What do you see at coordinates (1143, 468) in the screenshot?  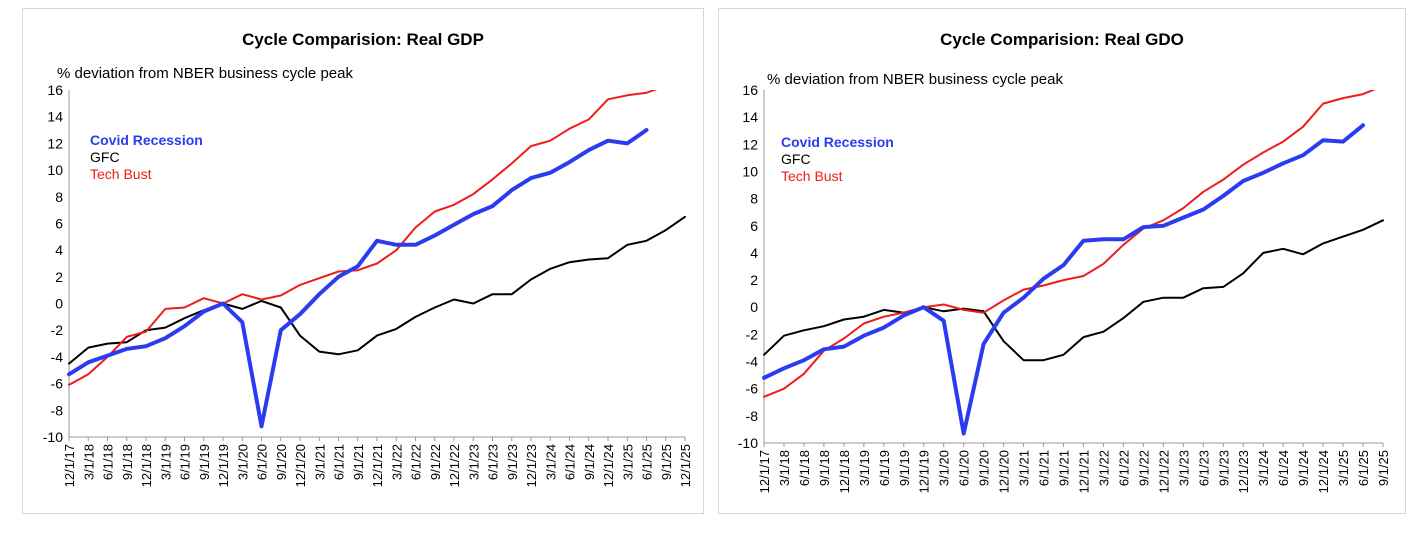 I see `x-tick-label: 9/1/22` at bounding box center [1143, 468].